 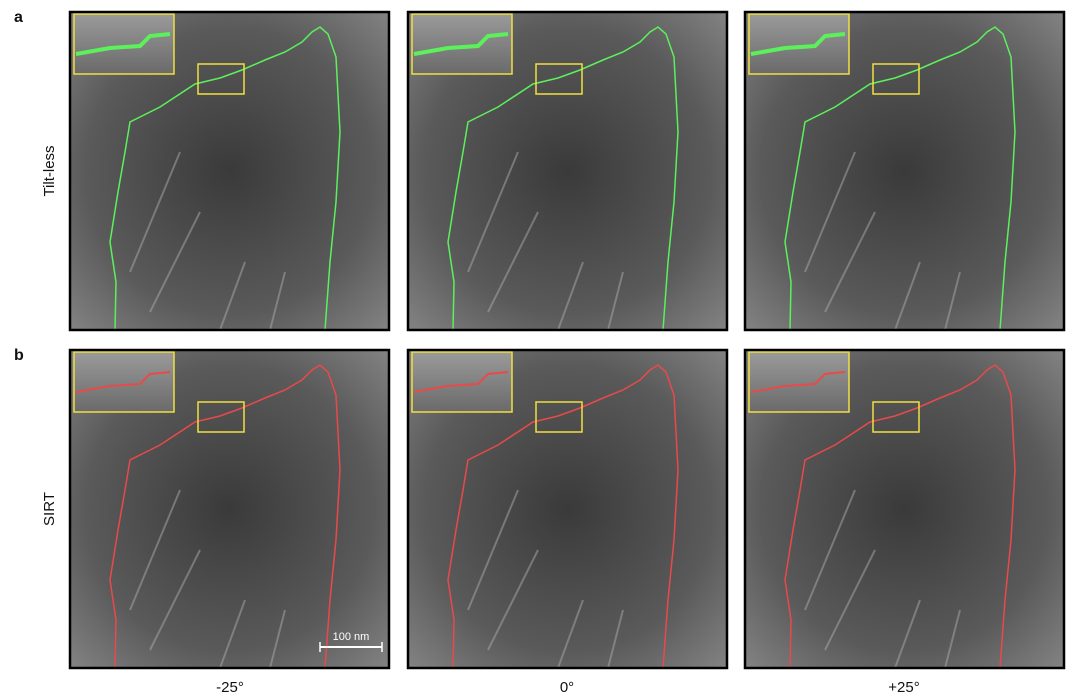 What do you see at coordinates (903, 687) in the screenshot?
I see `column-label: +25°` at bounding box center [903, 687].